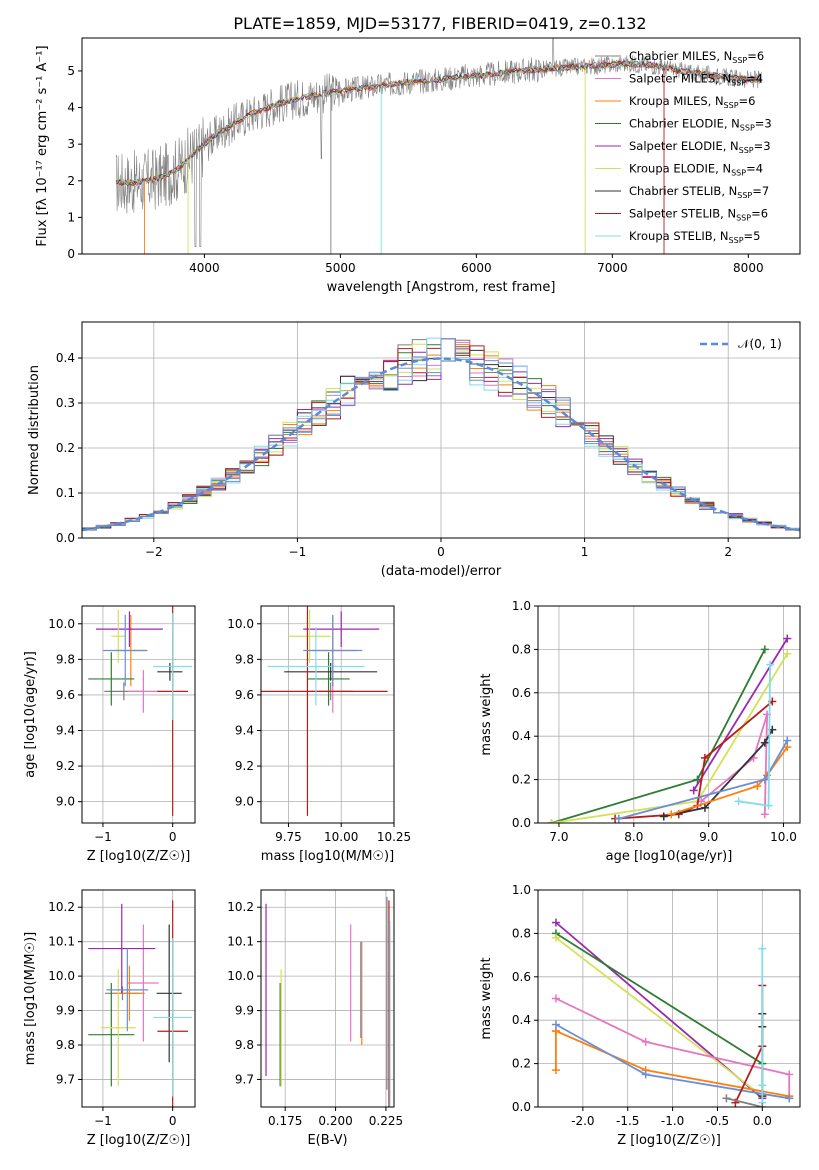  What do you see at coordinates (327, 856) in the screenshot?
I see `x-axis-label: mass [log10(M/M☉)]` at bounding box center [327, 856].